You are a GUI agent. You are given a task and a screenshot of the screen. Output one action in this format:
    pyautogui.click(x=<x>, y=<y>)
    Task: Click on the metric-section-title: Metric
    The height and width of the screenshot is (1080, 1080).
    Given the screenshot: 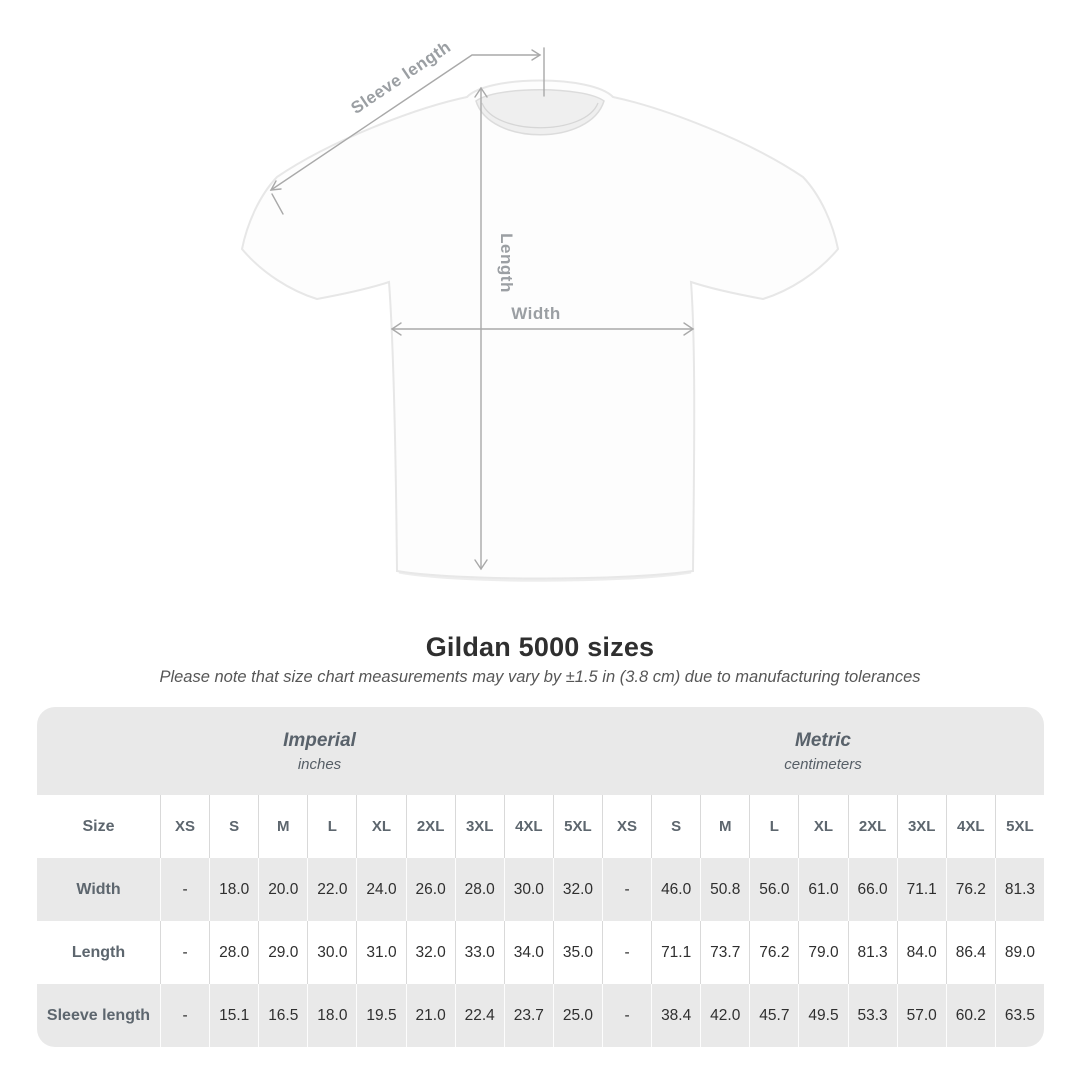 What is the action you would take?
    pyautogui.click(x=823, y=740)
    